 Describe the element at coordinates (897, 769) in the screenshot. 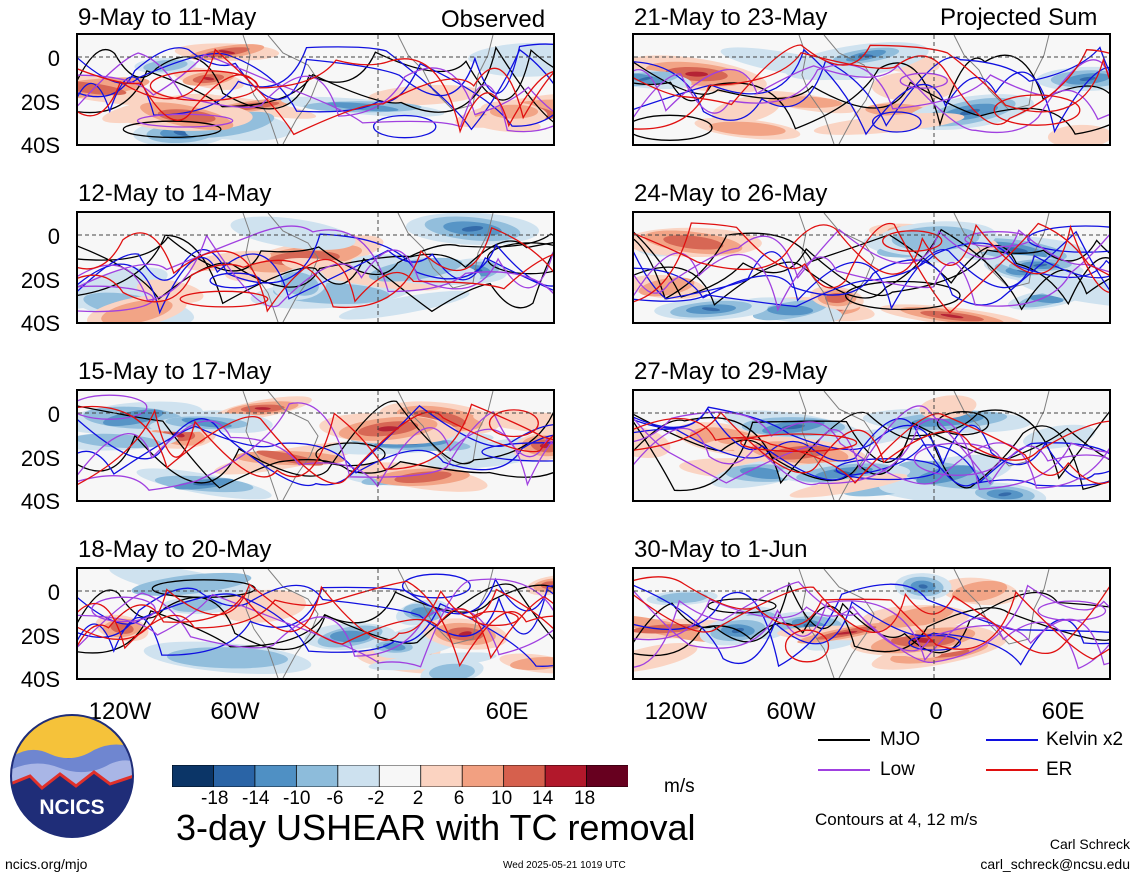

I see `legend-label-low: Low` at that location.